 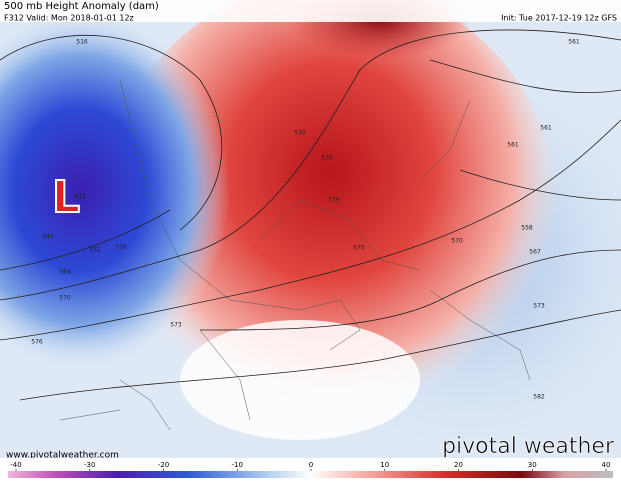 I want to click on website-url: www.pivotalweather.com, so click(x=62, y=456).